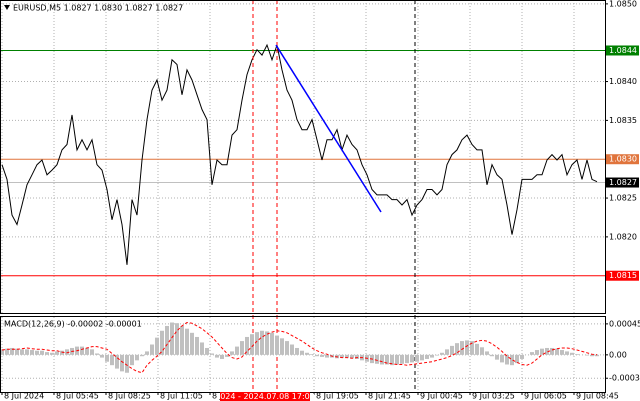 The image size is (640, 401). What do you see at coordinates (328, 128) in the screenshot?
I see `trend-line` at bounding box center [328, 128].